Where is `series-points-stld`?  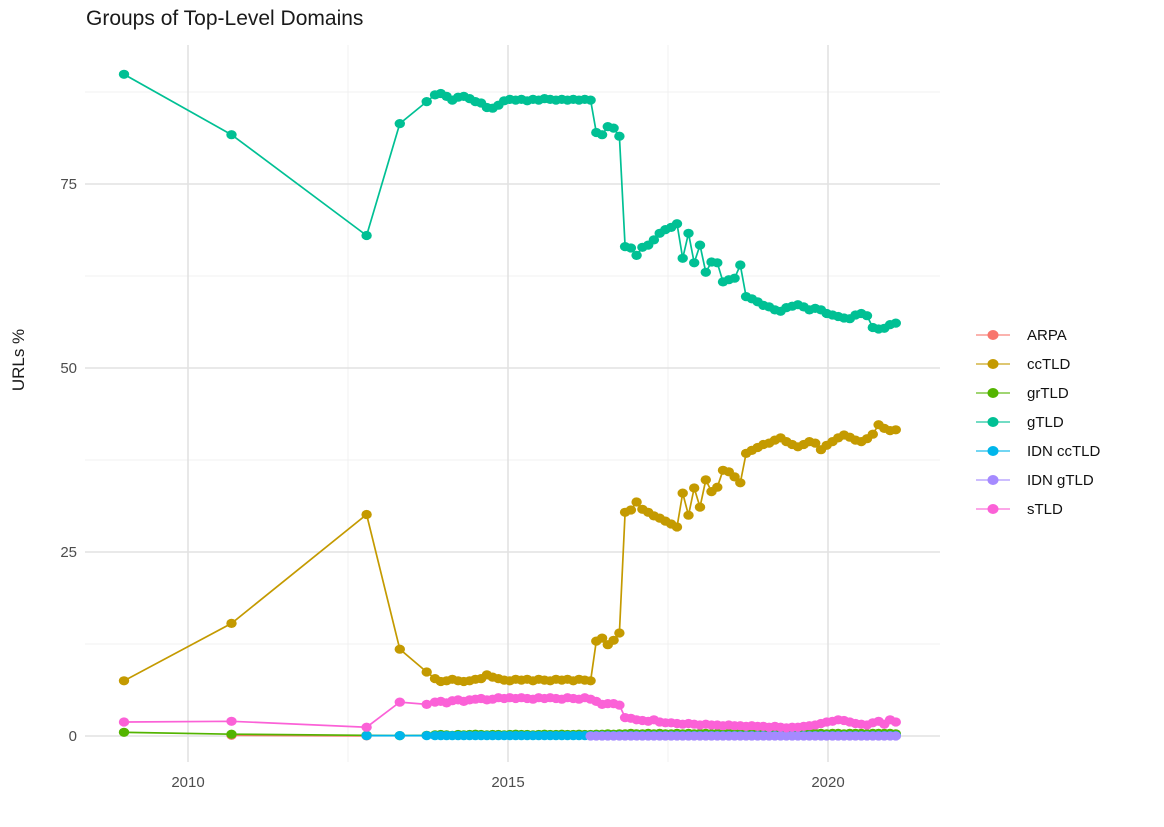
series-points-stld is located at coordinates (509, 713).